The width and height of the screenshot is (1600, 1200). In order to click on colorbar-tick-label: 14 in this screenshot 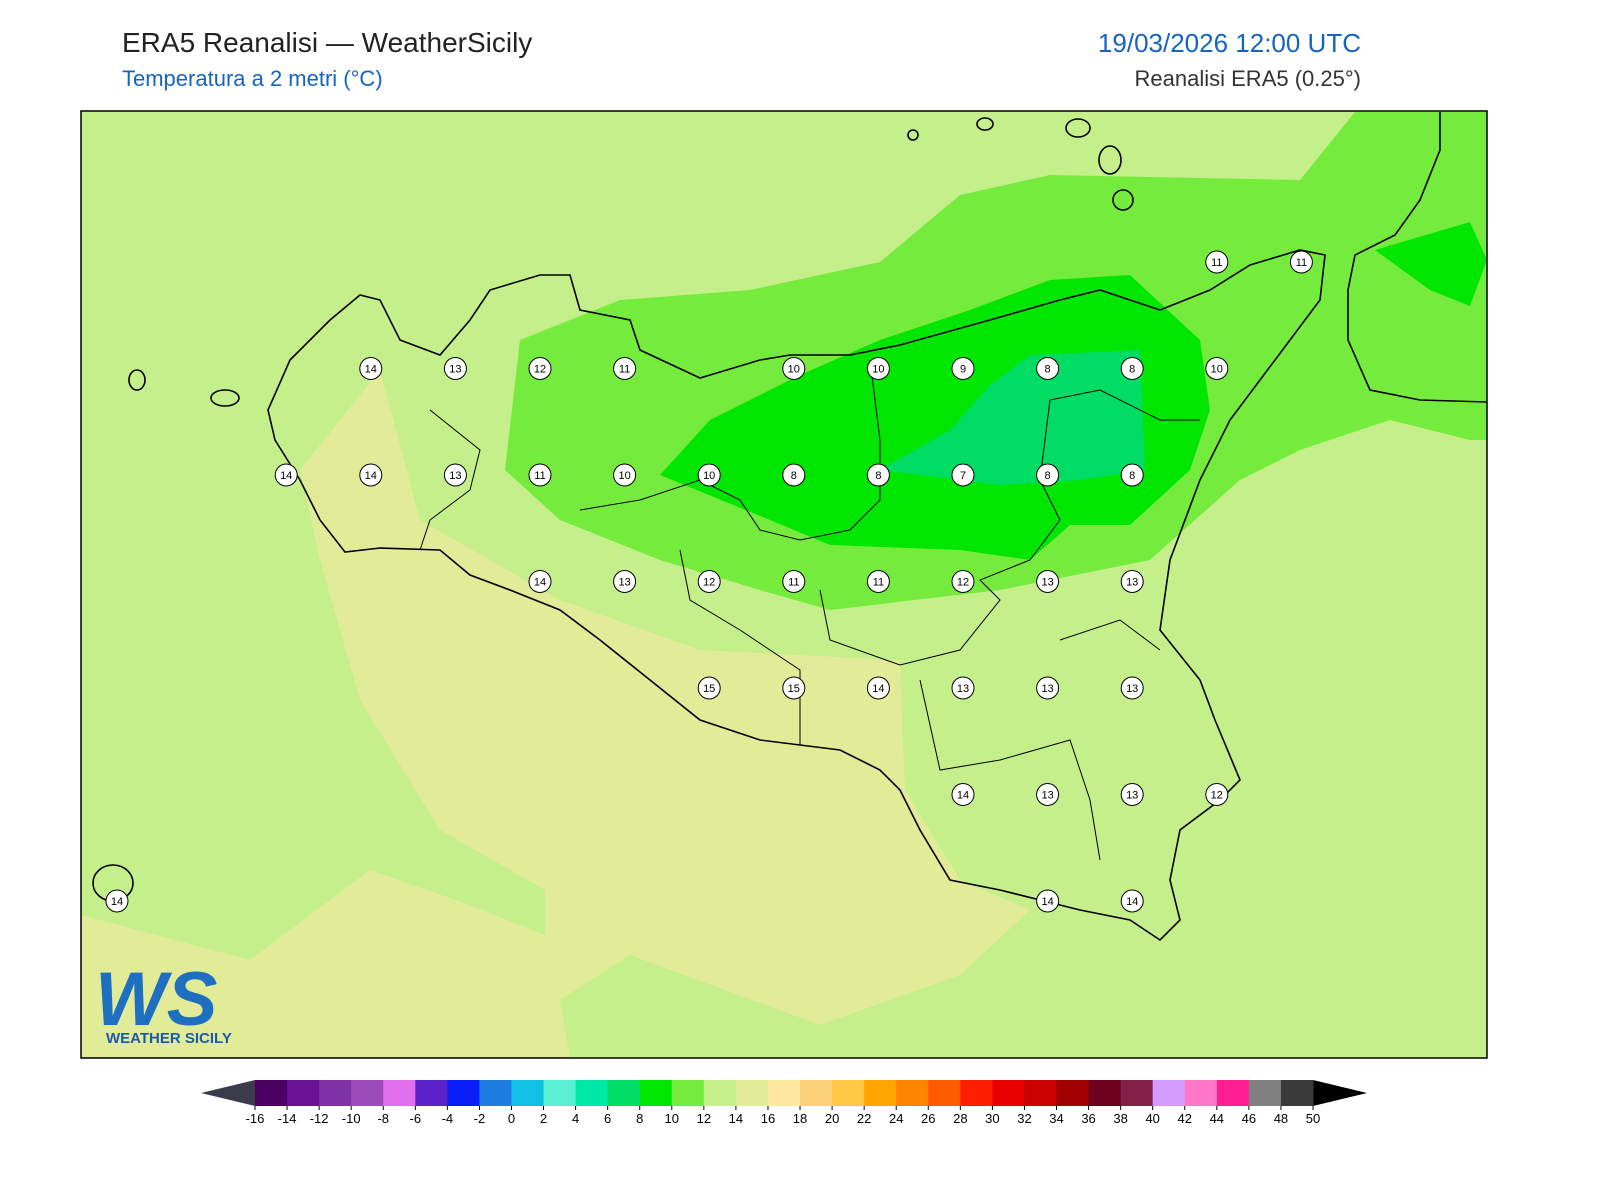, I will do `click(736, 1118)`.